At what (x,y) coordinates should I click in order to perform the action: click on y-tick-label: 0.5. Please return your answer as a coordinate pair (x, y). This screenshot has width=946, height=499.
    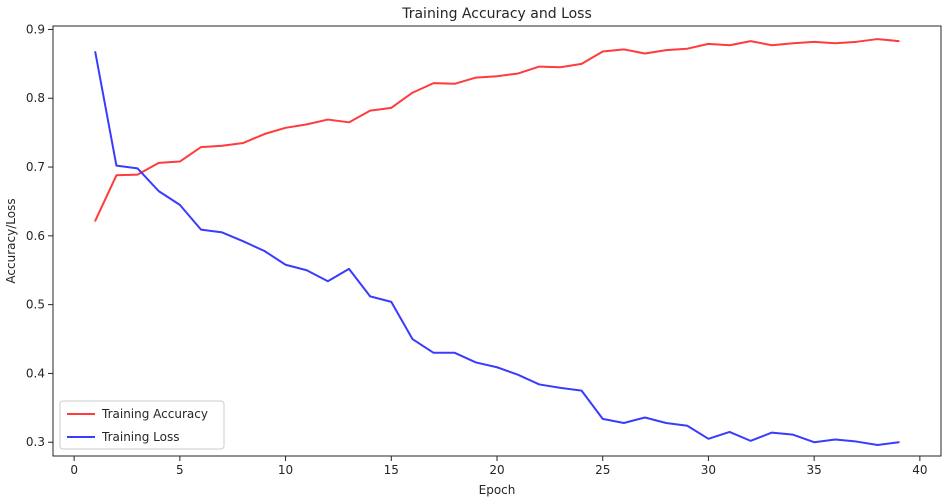
    Looking at the image, I should click on (35, 305).